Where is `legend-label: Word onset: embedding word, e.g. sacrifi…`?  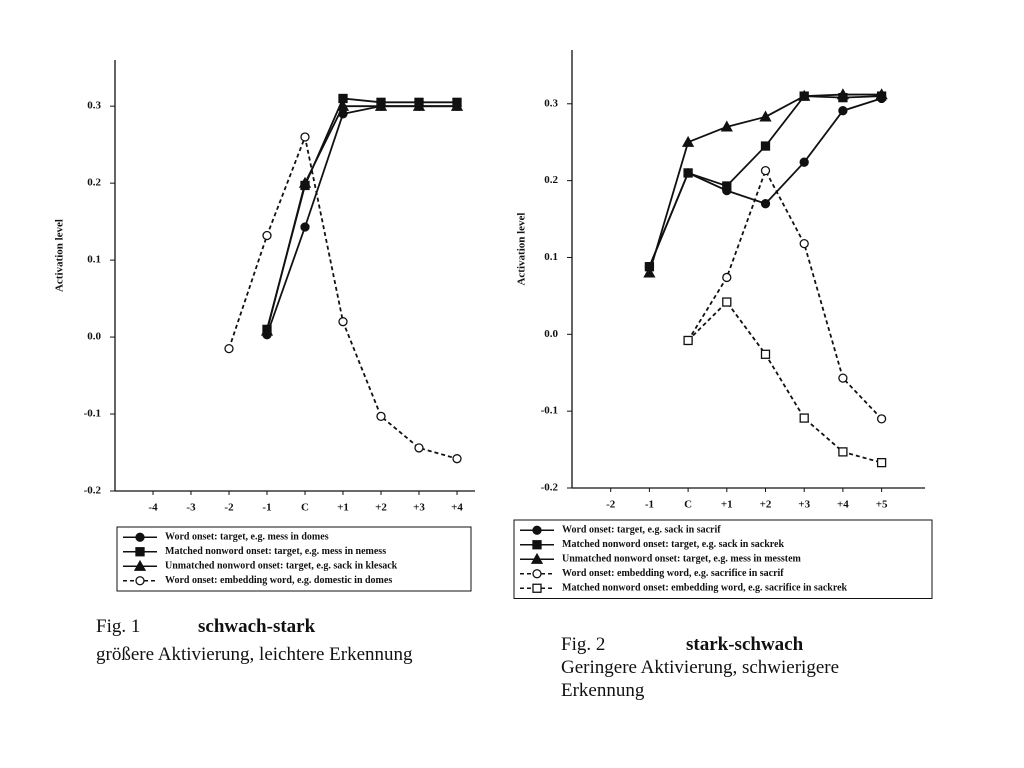
legend-label: Word onset: embedding word, e.g. sacrifi… is located at coordinates (673, 573).